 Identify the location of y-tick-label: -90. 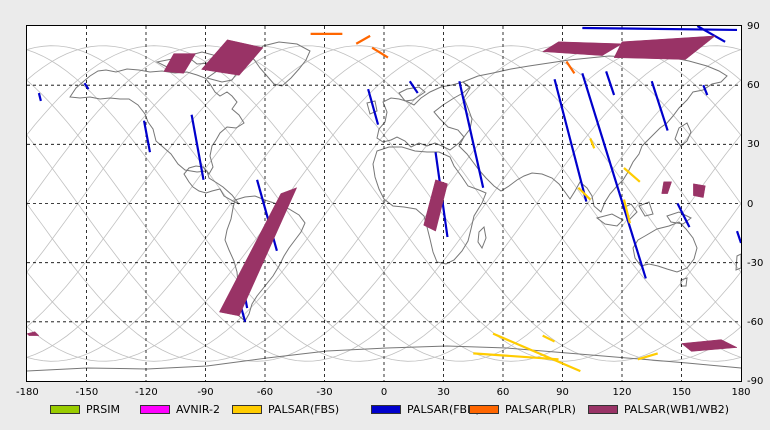
(755, 381).